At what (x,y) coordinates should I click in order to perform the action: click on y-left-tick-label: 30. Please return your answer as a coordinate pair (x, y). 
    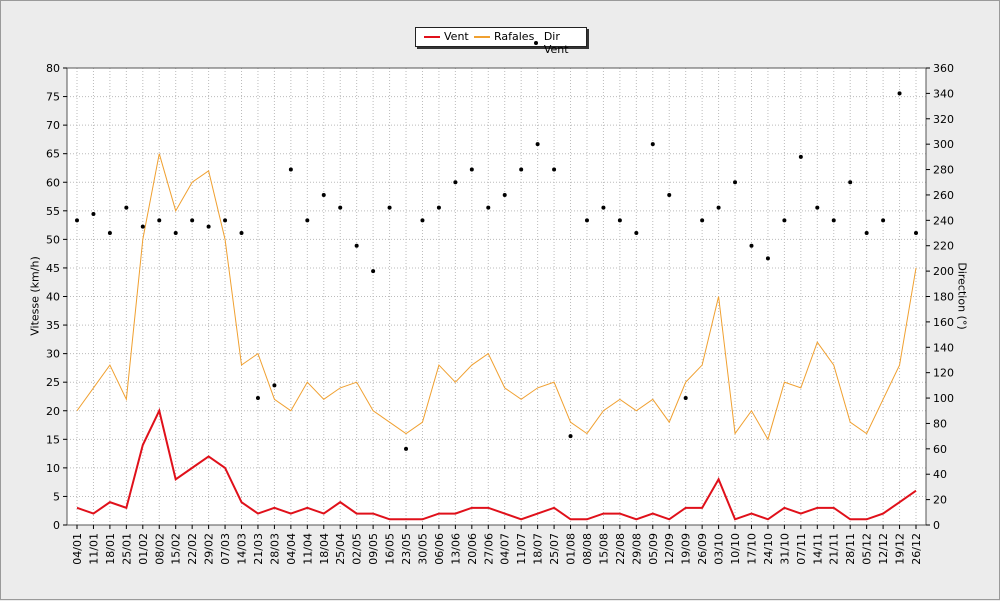
    Looking at the image, I should click on (53, 354).